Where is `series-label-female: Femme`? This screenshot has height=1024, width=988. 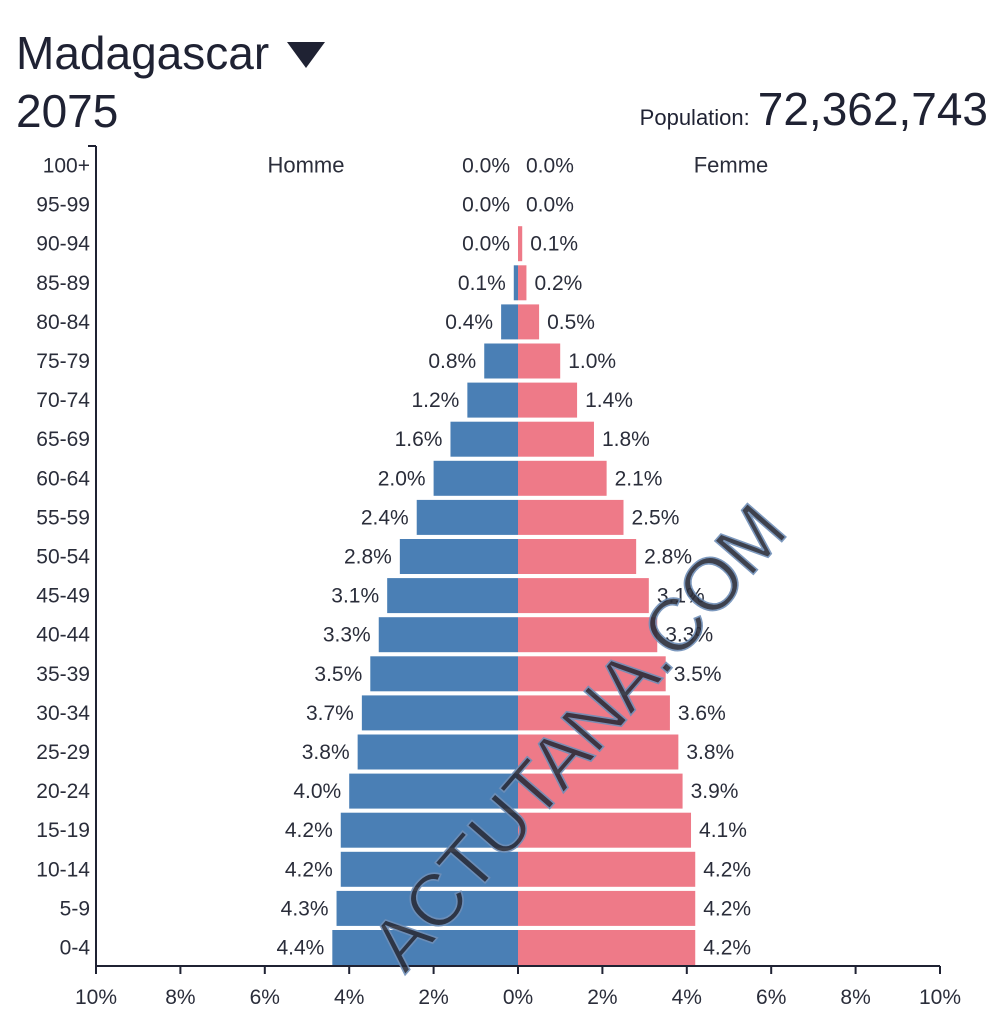 series-label-female: Femme is located at coordinates (731, 165).